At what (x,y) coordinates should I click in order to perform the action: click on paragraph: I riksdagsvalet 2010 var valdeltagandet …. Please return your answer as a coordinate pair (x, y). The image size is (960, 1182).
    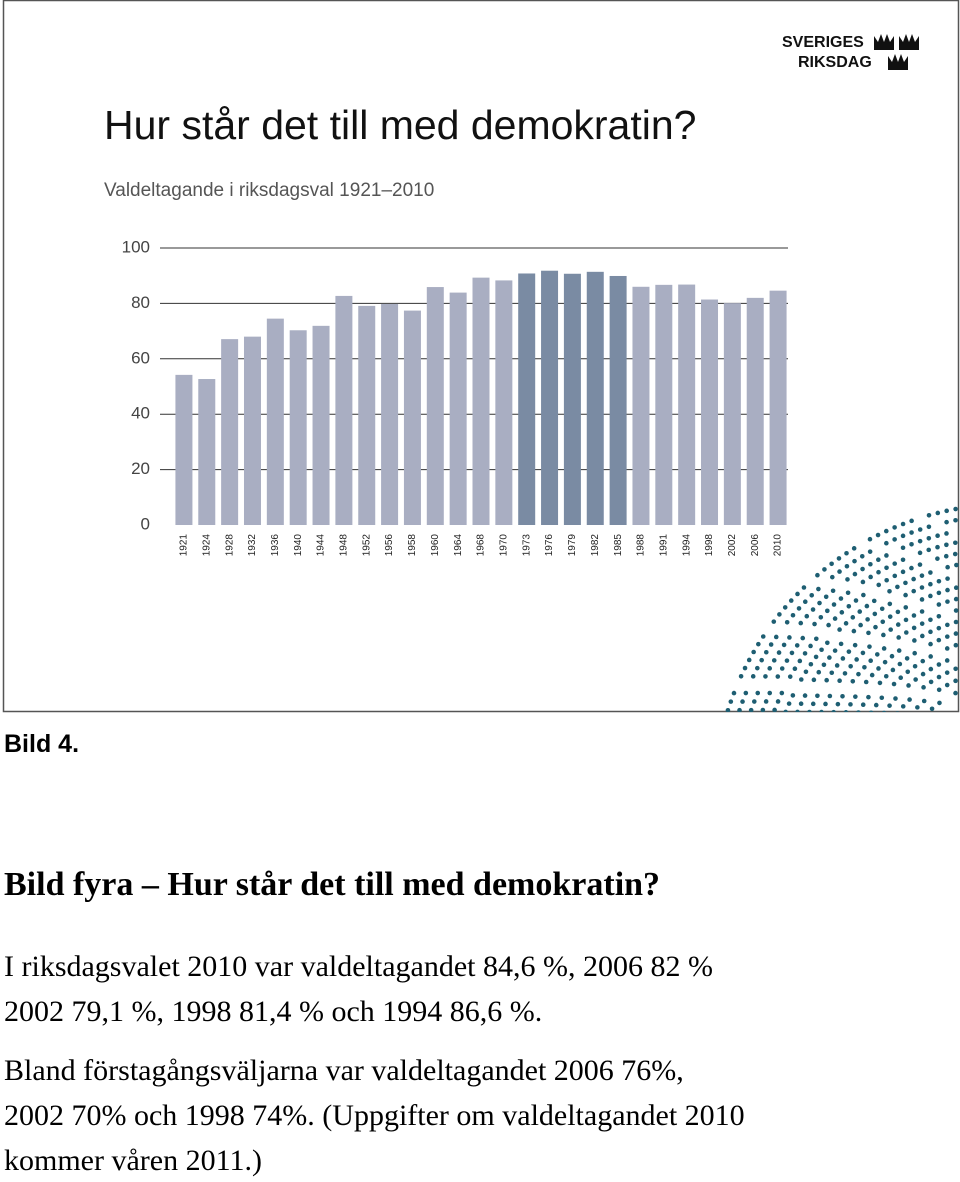
    Looking at the image, I should click on (358, 989).